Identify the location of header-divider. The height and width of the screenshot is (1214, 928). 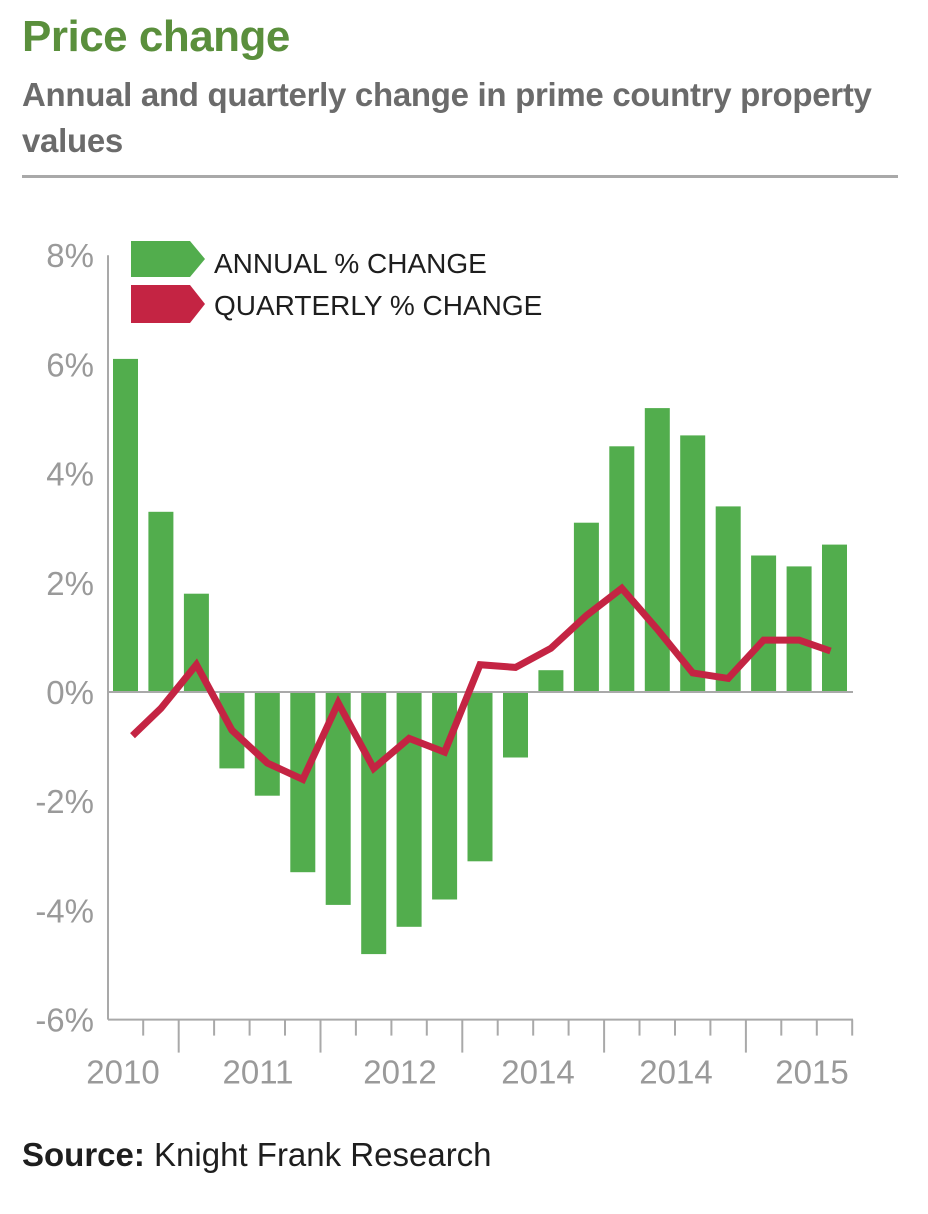
(460, 176).